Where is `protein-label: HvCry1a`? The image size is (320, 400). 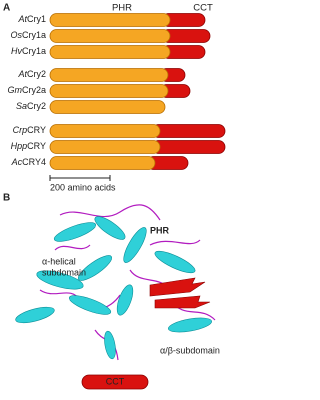 protein-label: HvCry1a is located at coordinates (28, 51).